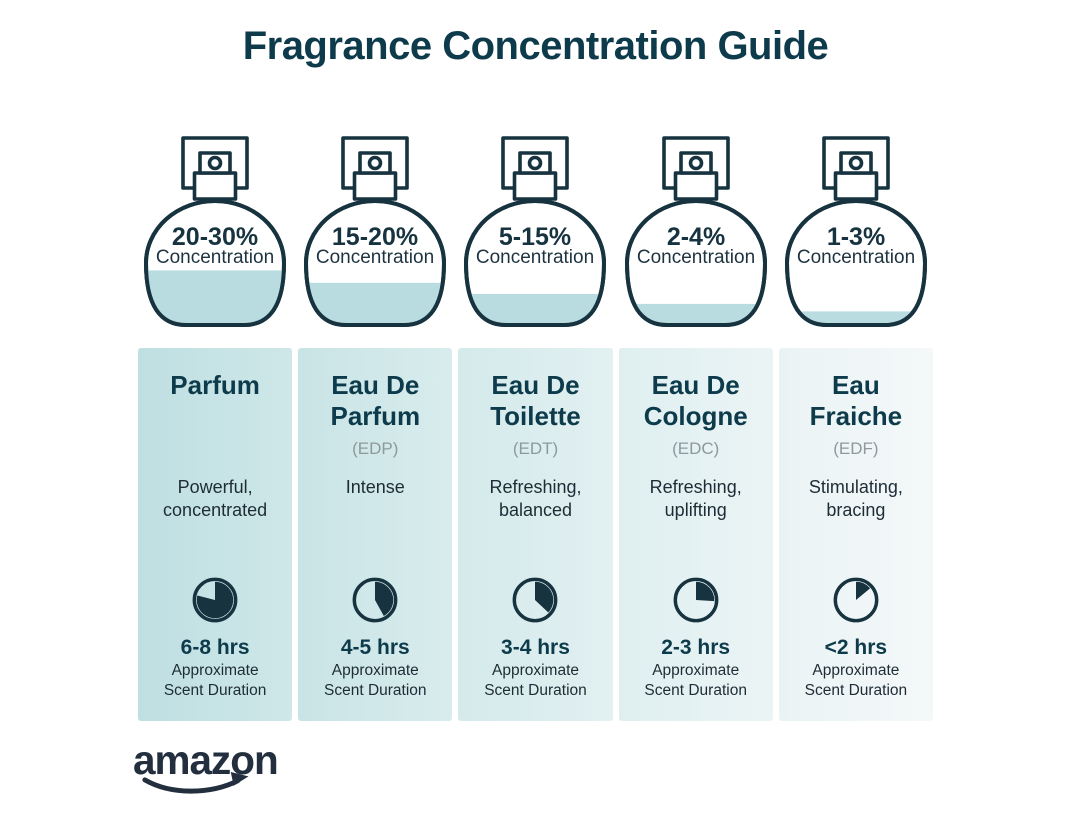  I want to click on perfume-bottle-icon: 15-20% Concentration, so click(375, 231).